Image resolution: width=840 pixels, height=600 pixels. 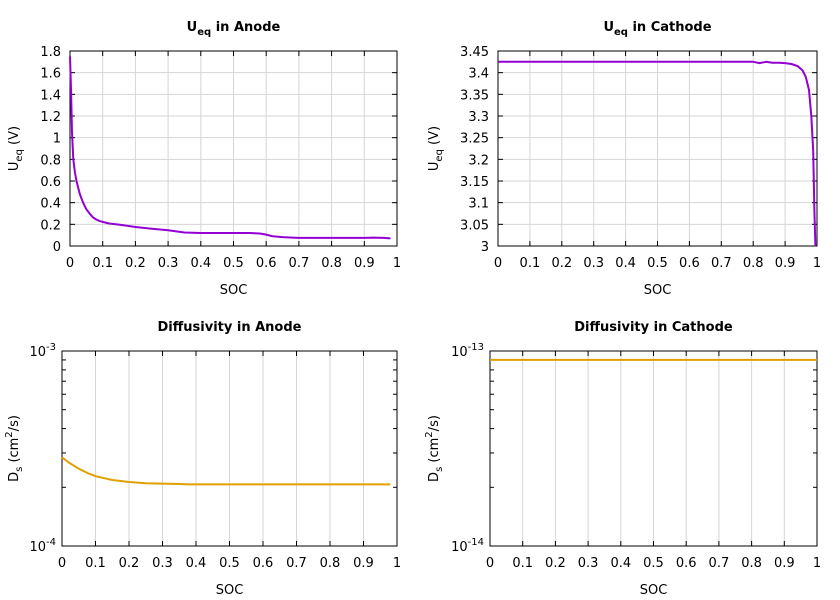 I want to click on text-part: -13, so click(x=476, y=347).